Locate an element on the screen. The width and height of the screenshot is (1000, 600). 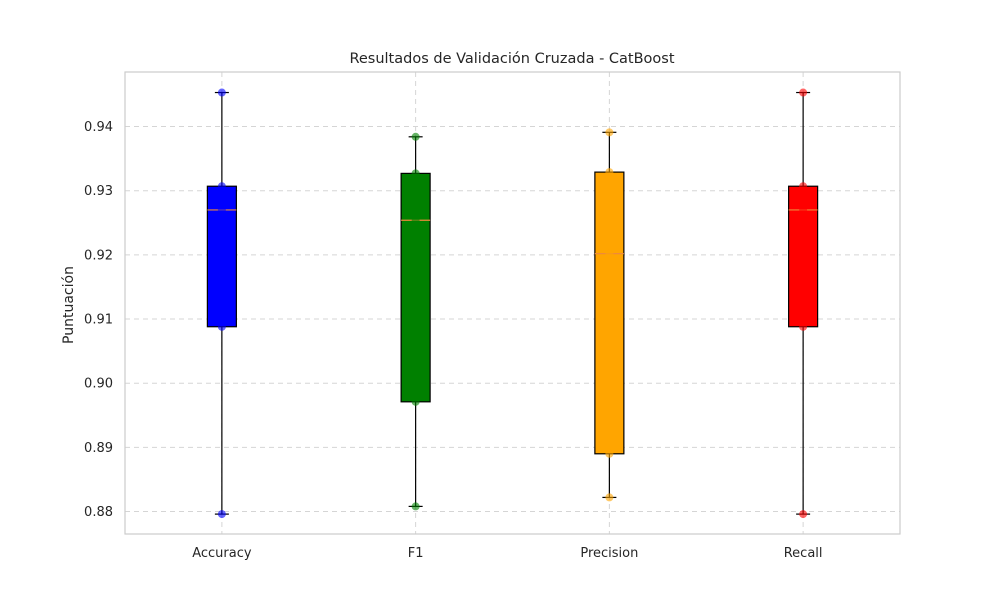
y-tick-label: 0.91 is located at coordinates (98, 320).